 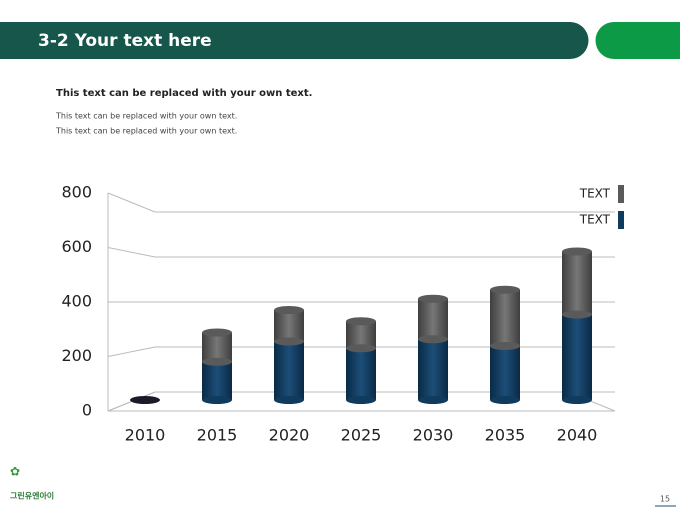 What do you see at coordinates (76, 355) in the screenshot?
I see `y-tick-label: 200` at bounding box center [76, 355].